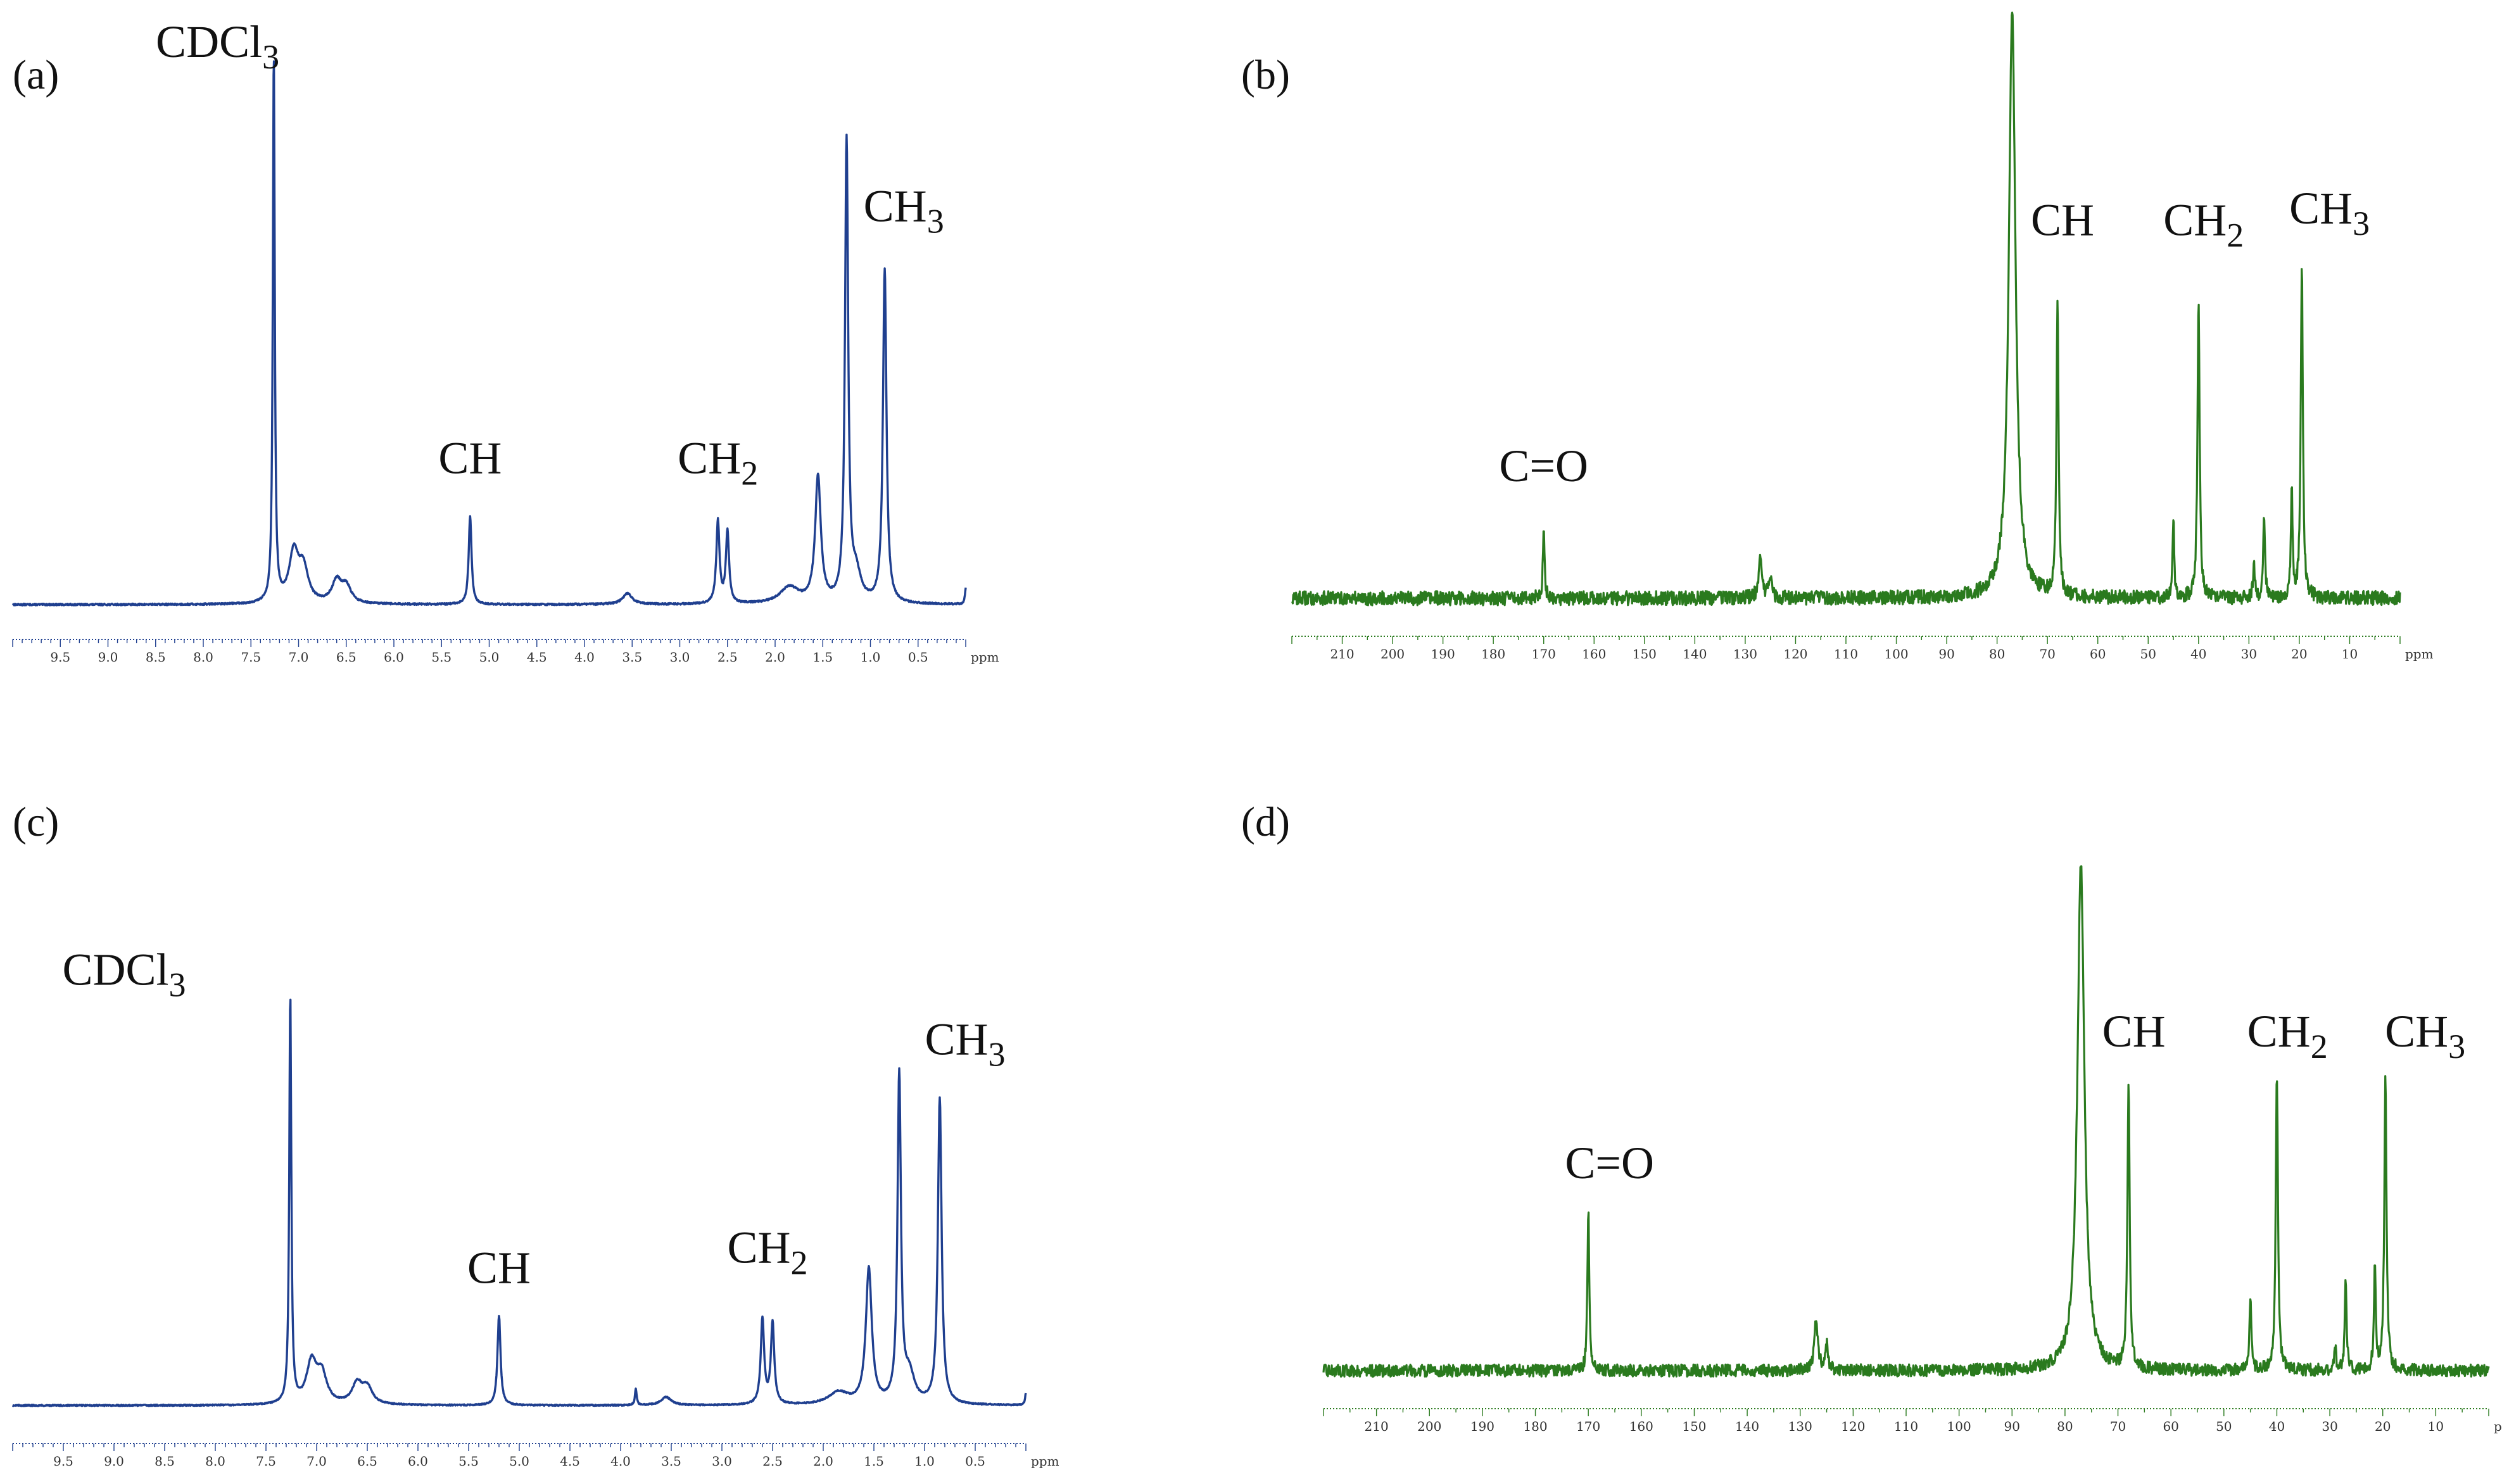 The width and height of the screenshot is (2502, 1484). I want to click on tick-label-a: 4.5, so click(537, 657).